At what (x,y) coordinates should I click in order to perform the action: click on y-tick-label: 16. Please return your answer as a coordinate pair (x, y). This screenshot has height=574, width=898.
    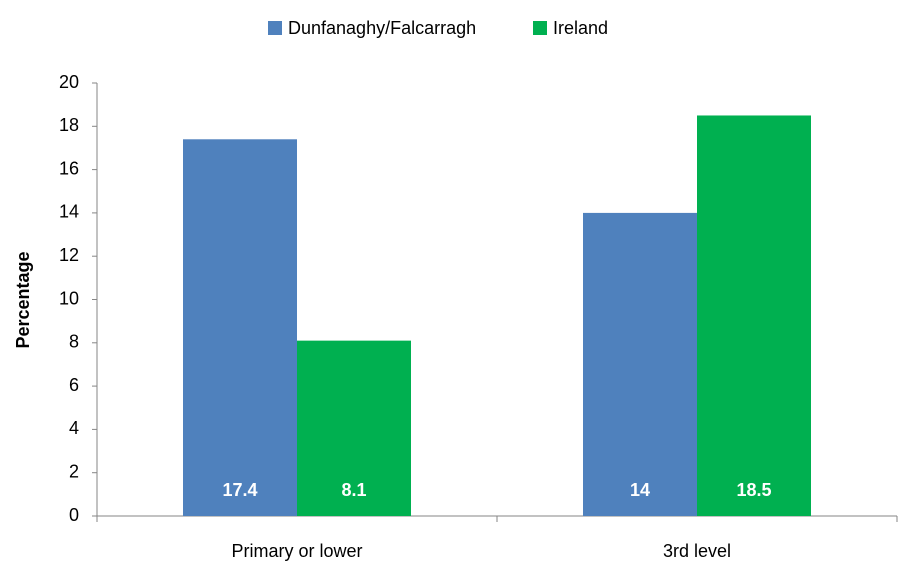
    Looking at the image, I should click on (69, 168).